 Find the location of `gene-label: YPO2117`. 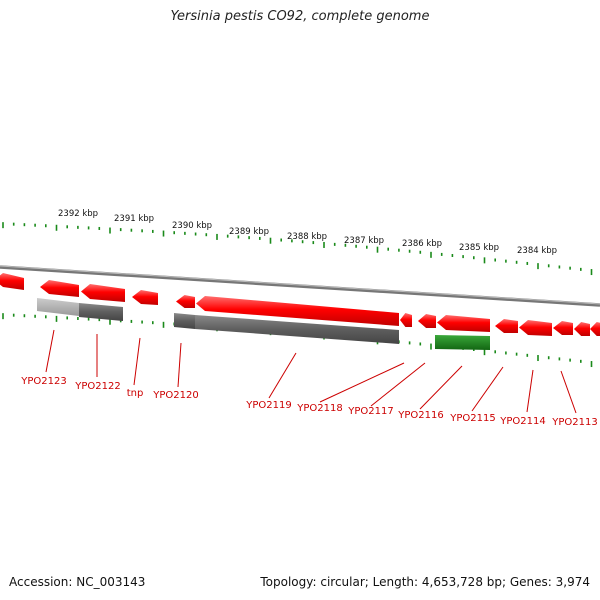

gene-label: YPO2117 is located at coordinates (370, 411).